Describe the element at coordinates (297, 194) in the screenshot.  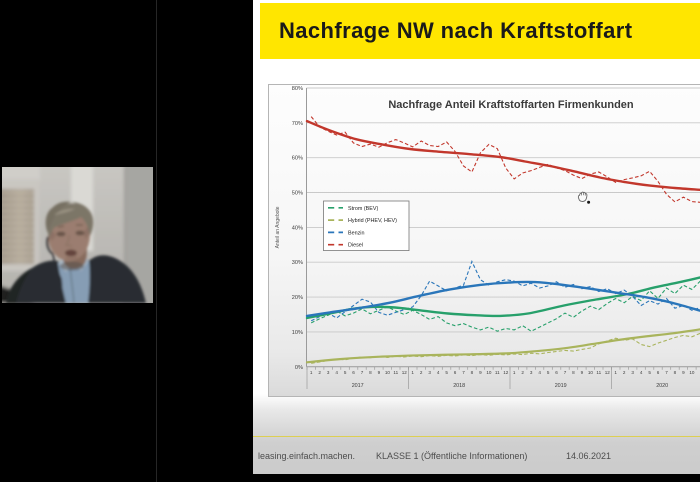
I see `svg-text: 50%` at that location.